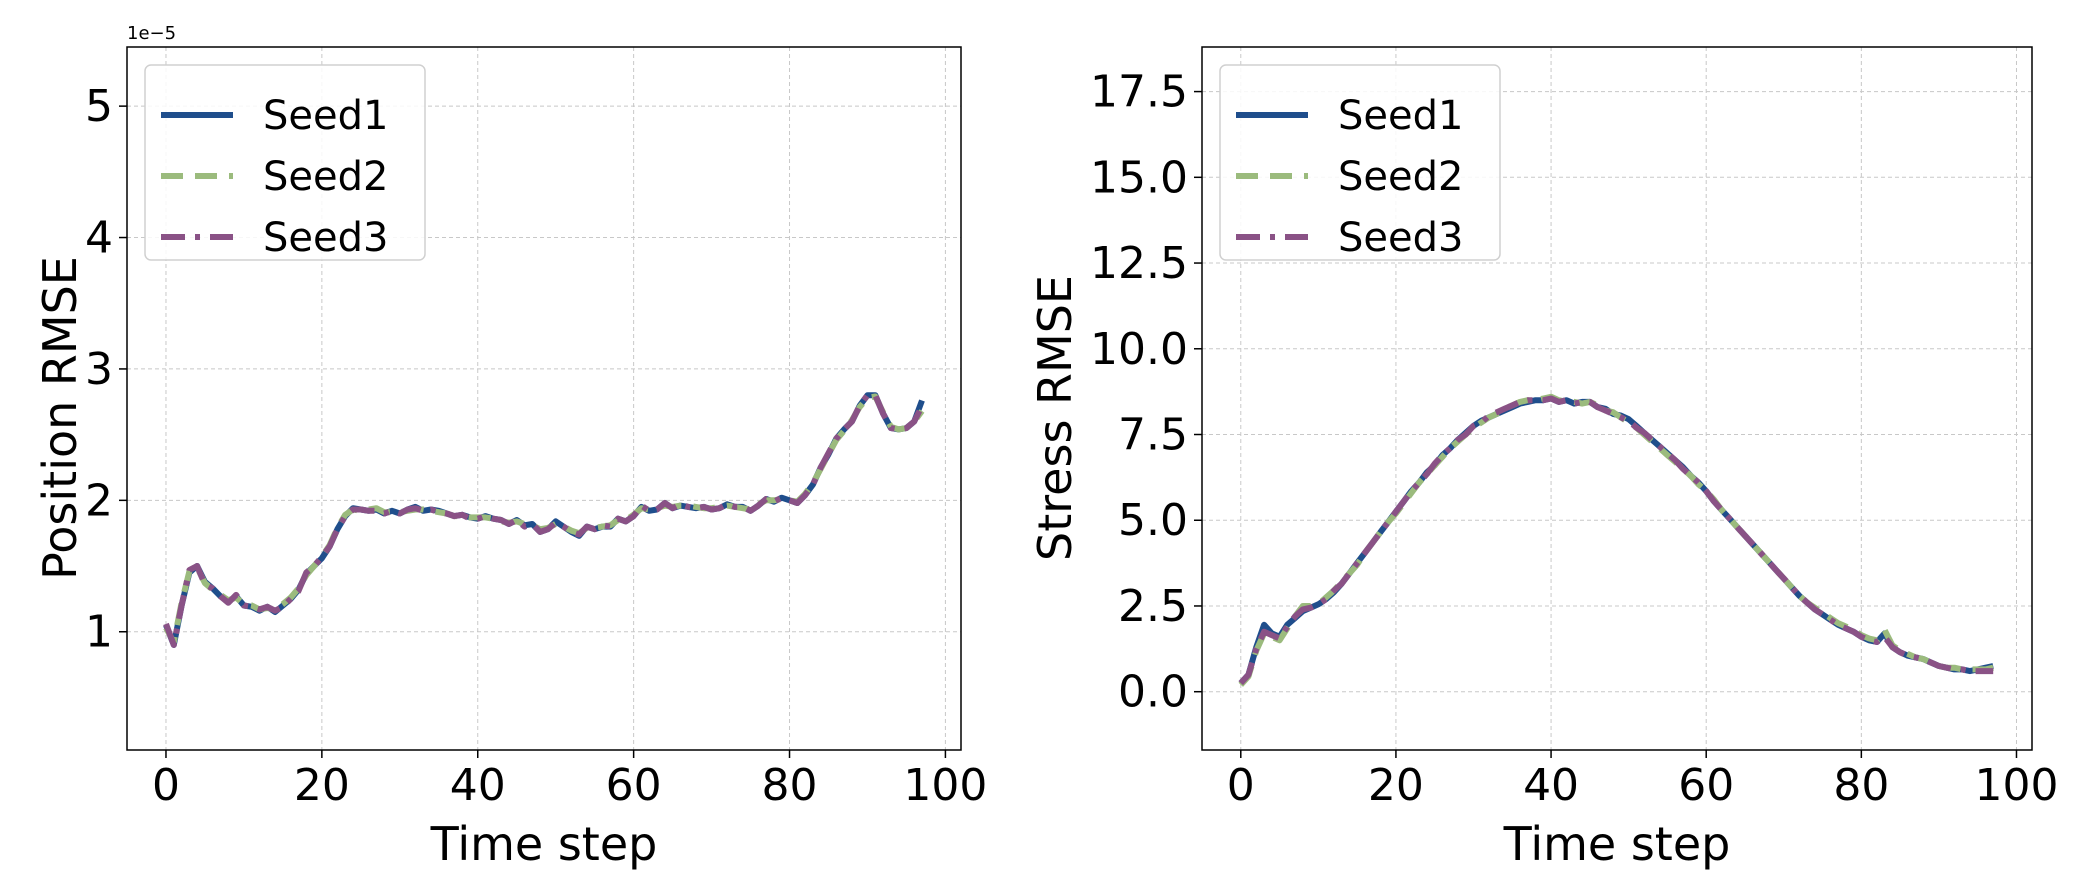 This screenshot has height=895, width=2088. I want to click on y-tick-label: 3, so click(99, 369).